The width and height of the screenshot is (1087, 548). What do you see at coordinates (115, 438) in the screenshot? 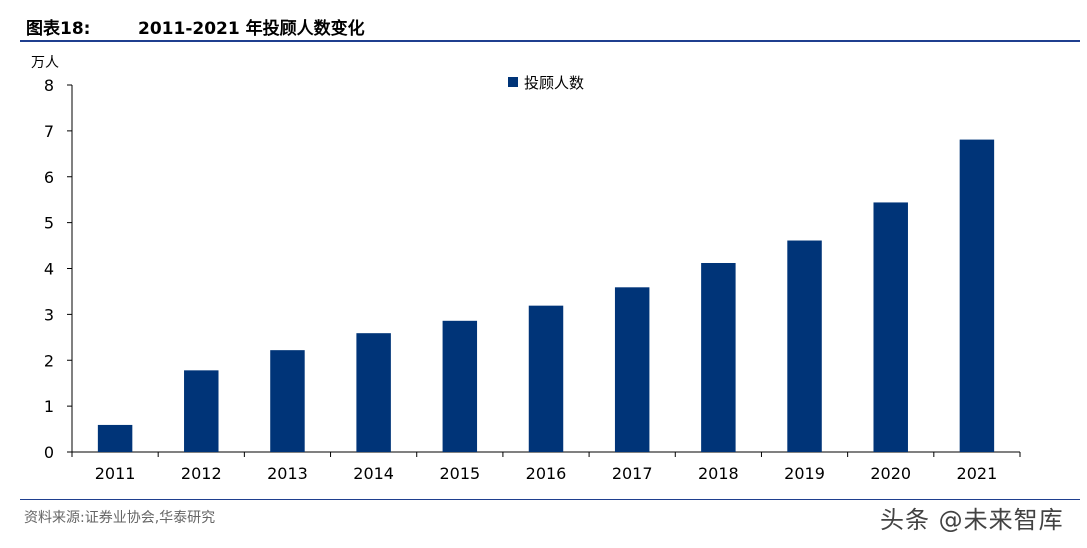
I see `bar-2011` at bounding box center [115, 438].